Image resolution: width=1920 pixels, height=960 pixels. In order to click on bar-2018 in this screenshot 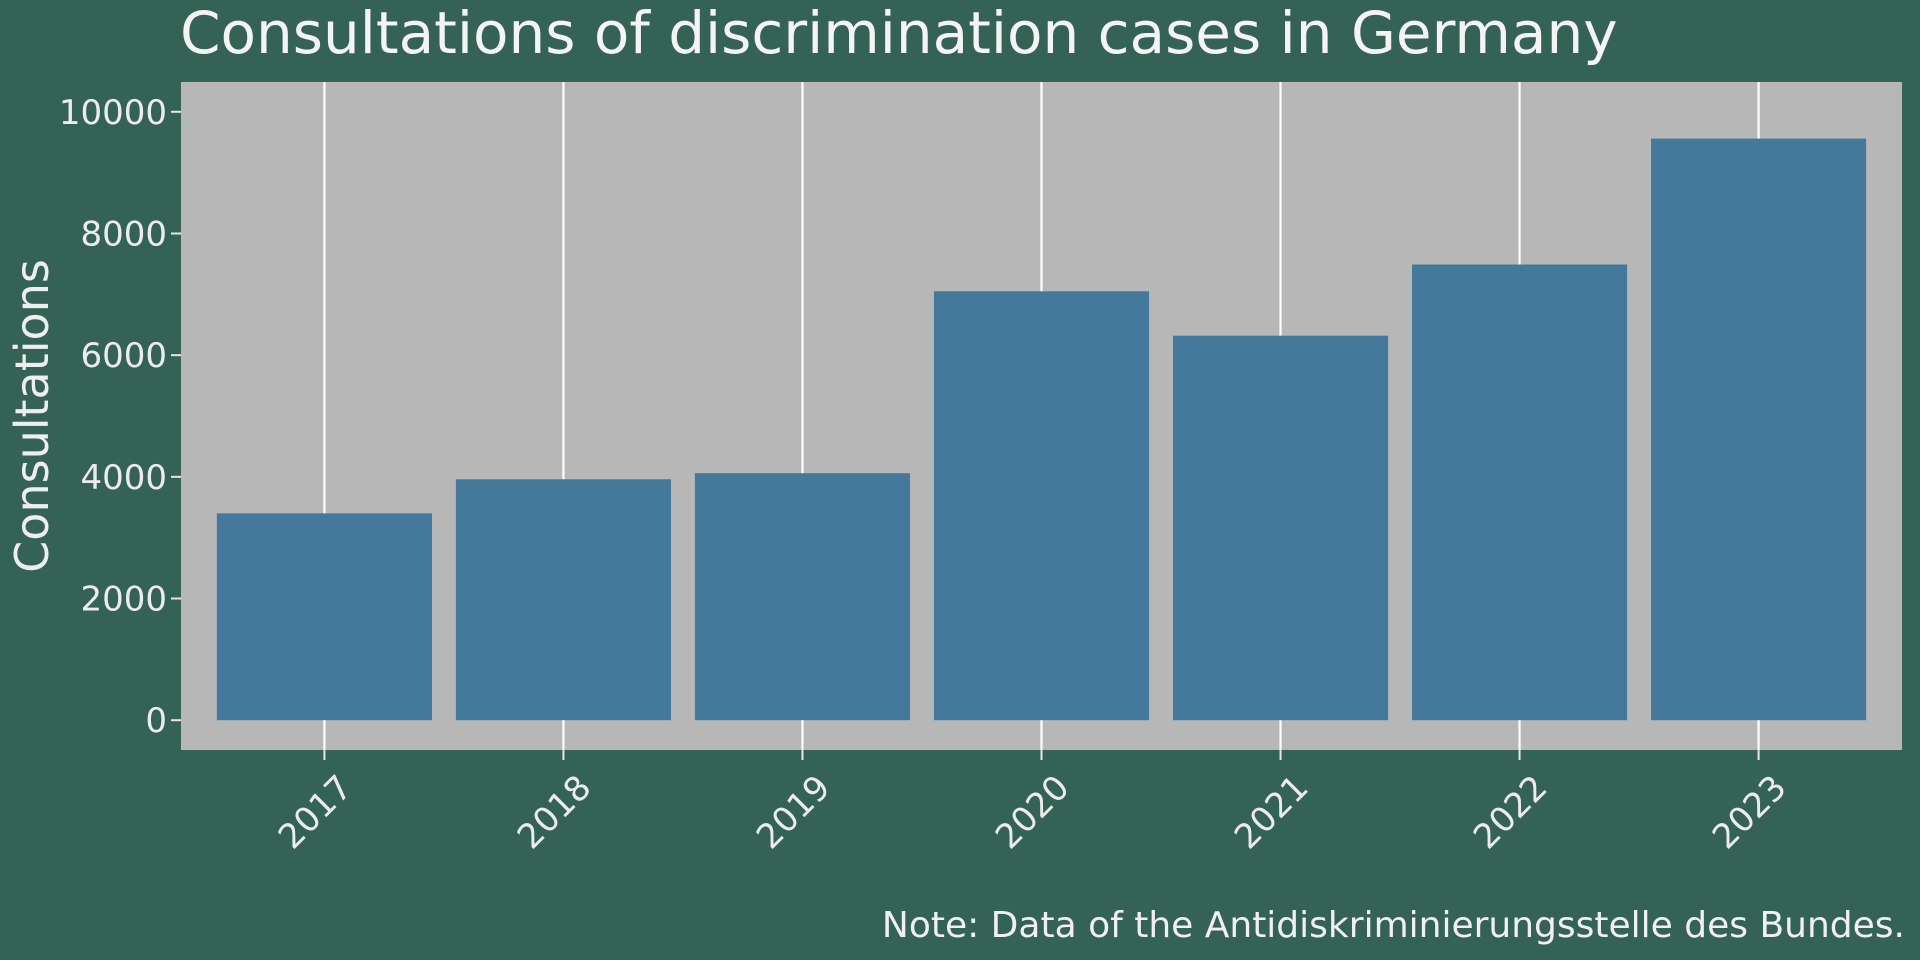, I will do `click(563, 600)`.